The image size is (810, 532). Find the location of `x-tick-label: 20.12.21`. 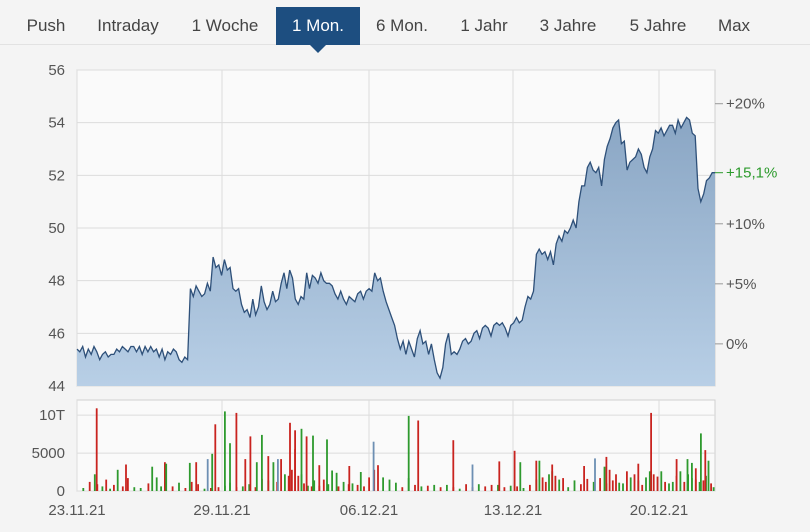

x-tick-label: 20.12.21 is located at coordinates (659, 510).